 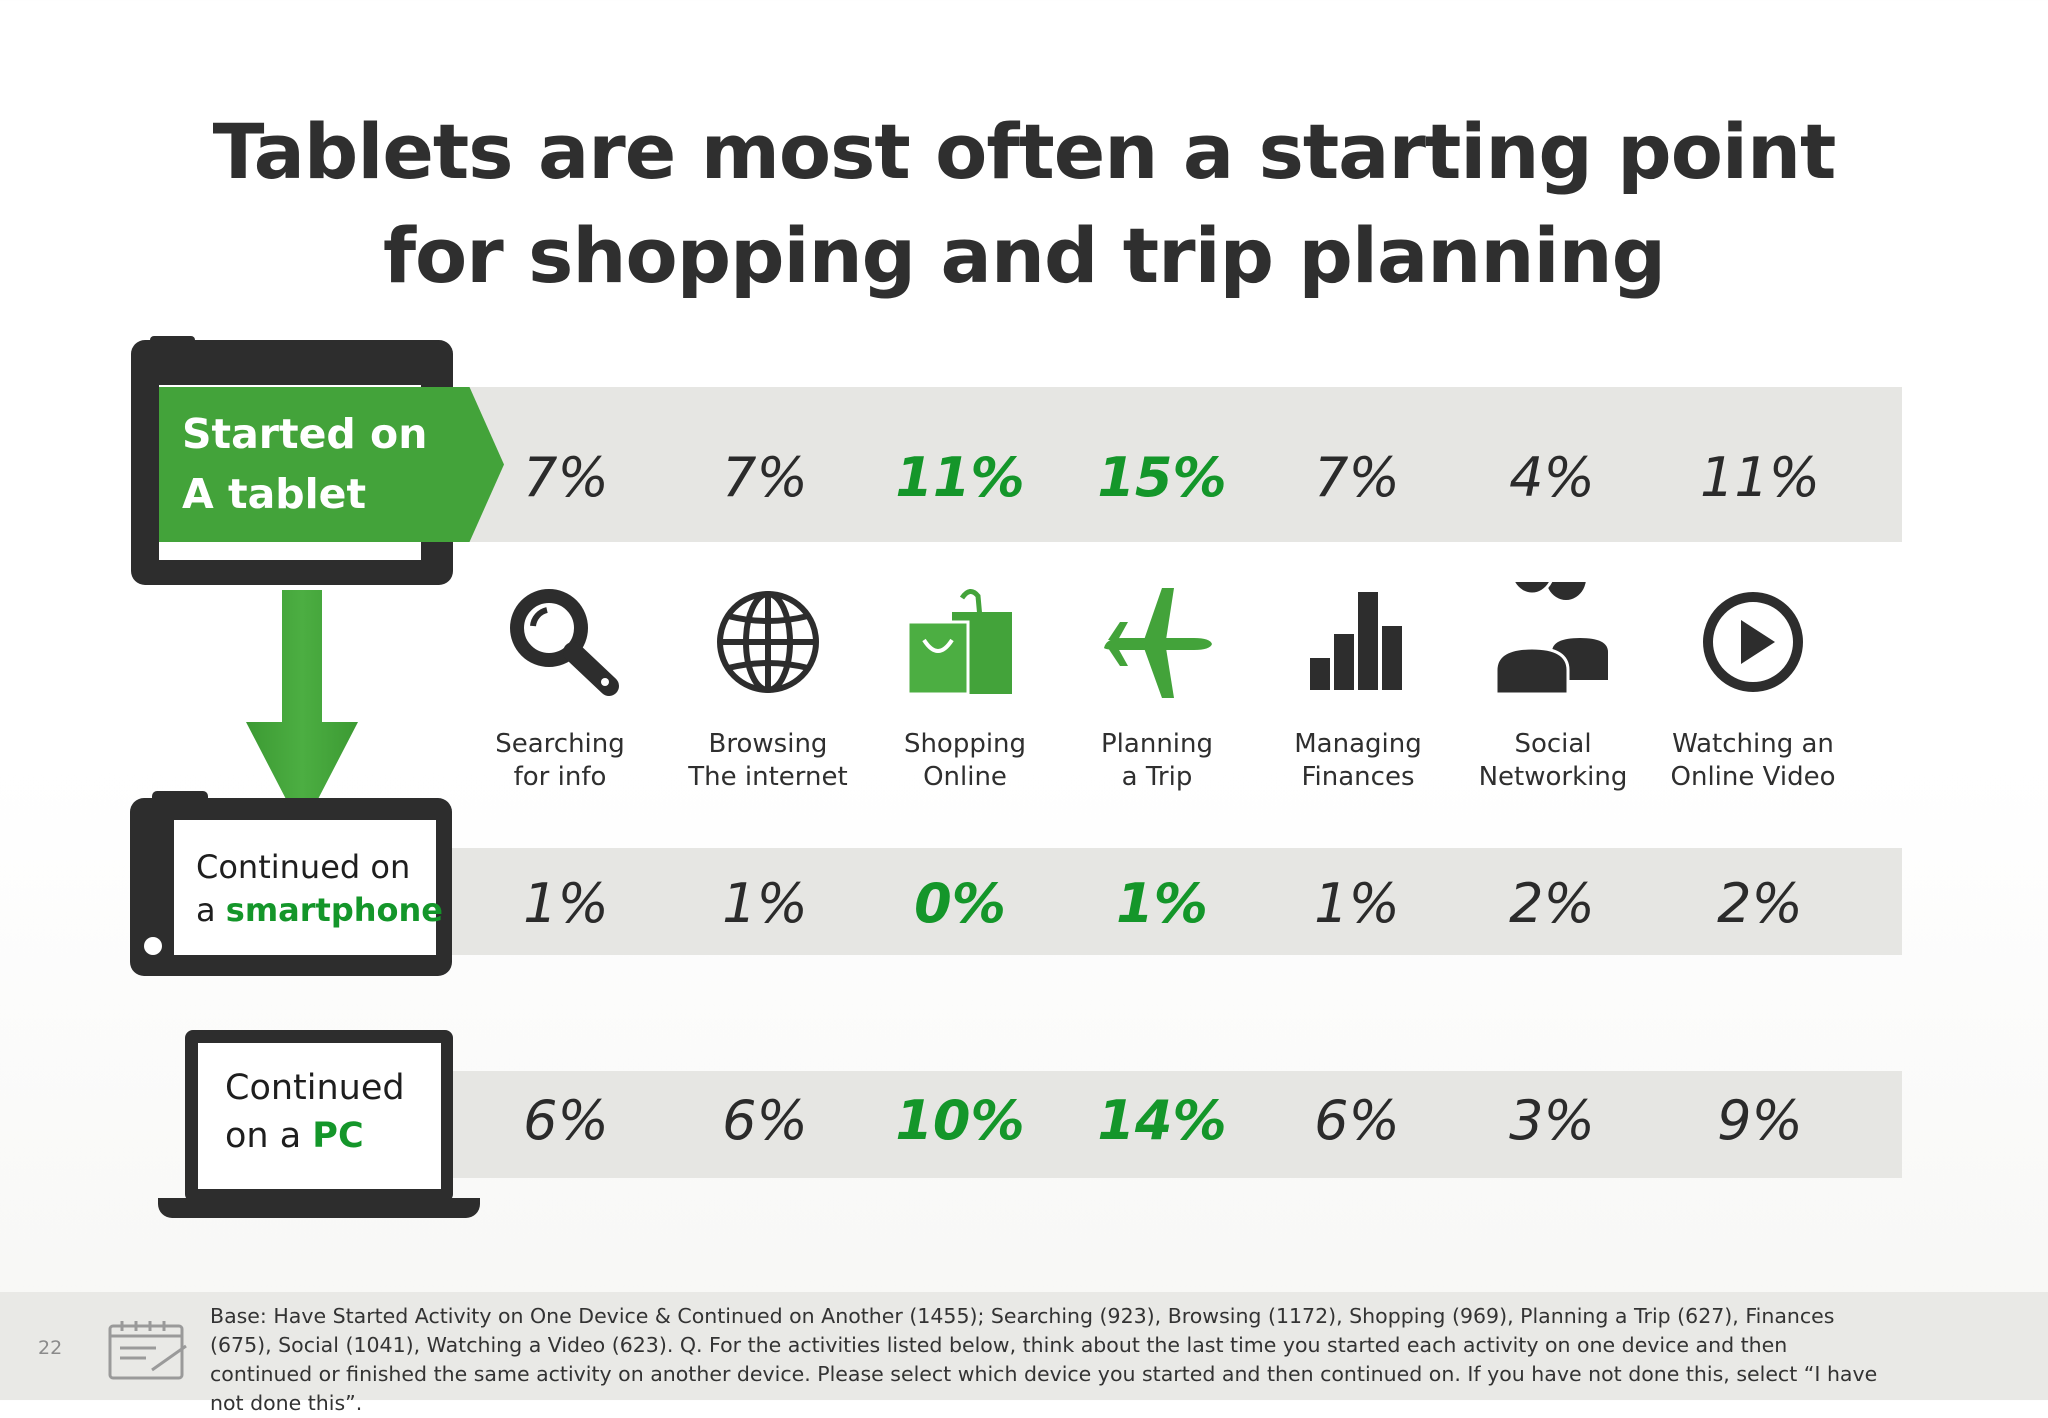 I want to click on title-line-2: for shopping and trip planning, so click(x=1024, y=255).